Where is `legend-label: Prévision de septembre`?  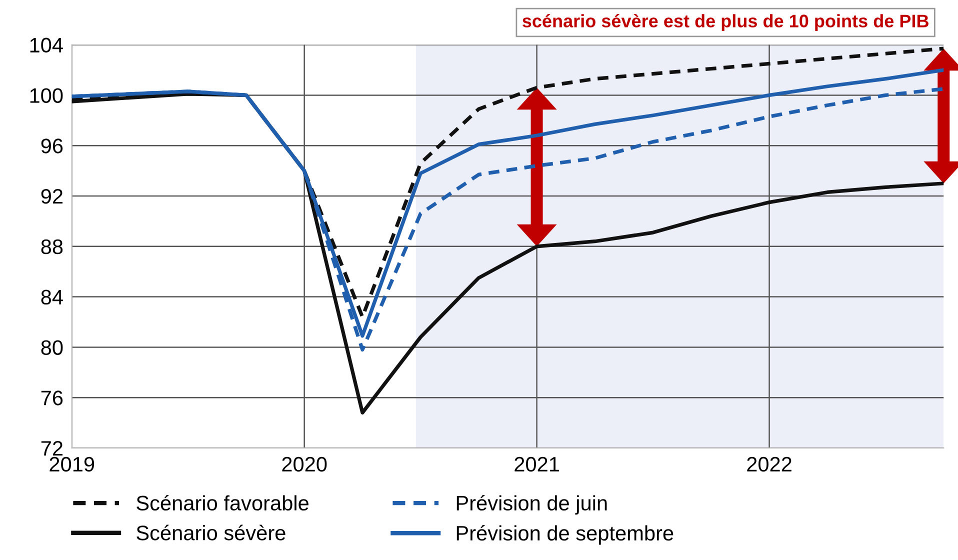 legend-label: Prévision de septembre is located at coordinates (565, 535).